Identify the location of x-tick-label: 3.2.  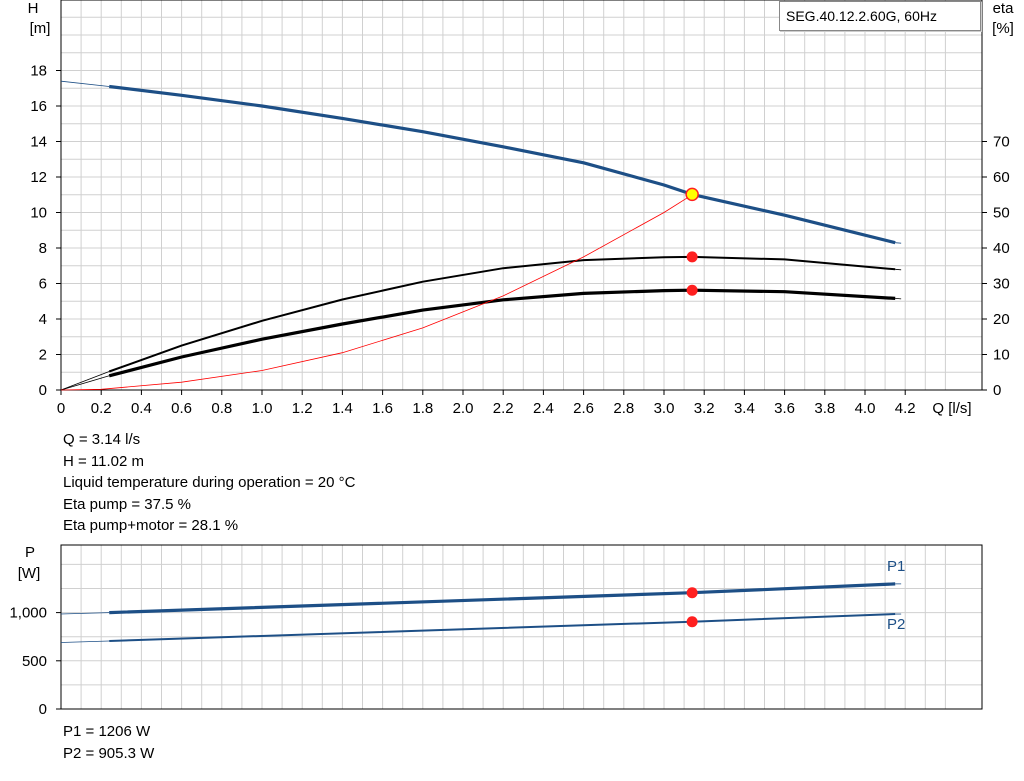
(704, 408).